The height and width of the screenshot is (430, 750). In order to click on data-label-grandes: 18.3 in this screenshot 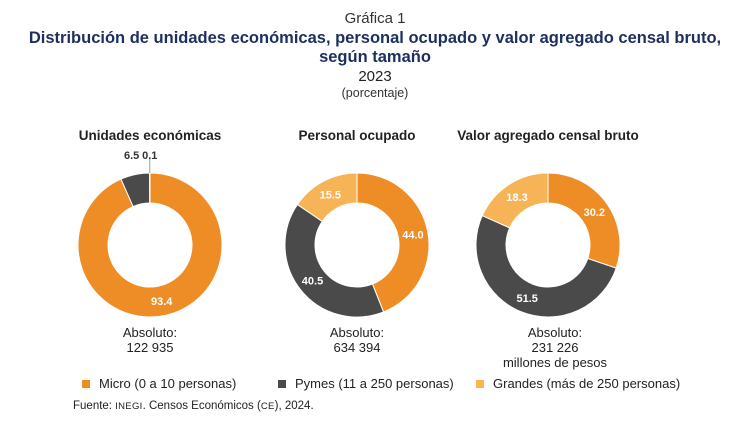, I will do `click(516, 198)`.